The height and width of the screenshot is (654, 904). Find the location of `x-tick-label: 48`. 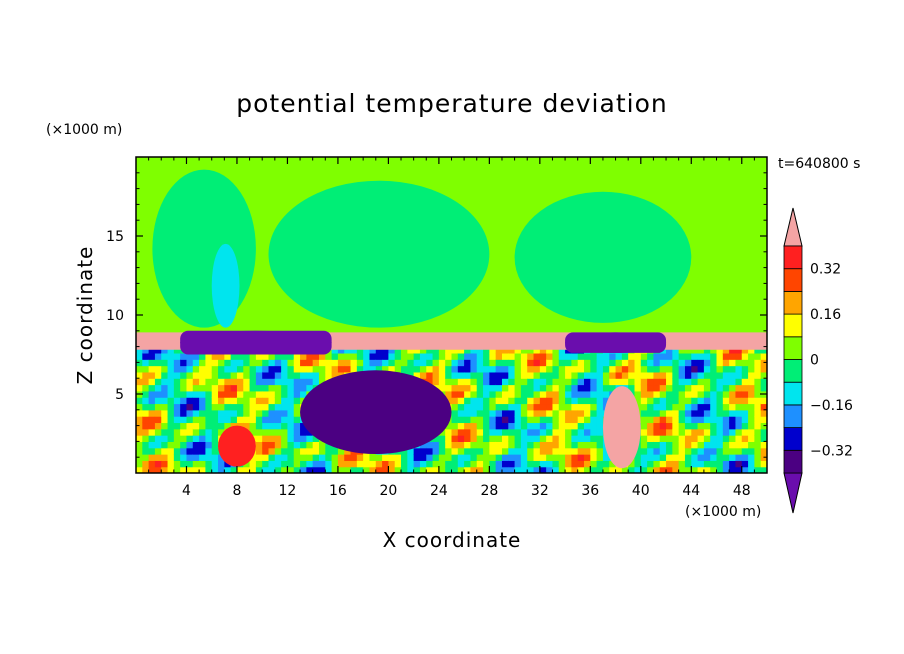

x-tick-label: 48 is located at coordinates (742, 491).